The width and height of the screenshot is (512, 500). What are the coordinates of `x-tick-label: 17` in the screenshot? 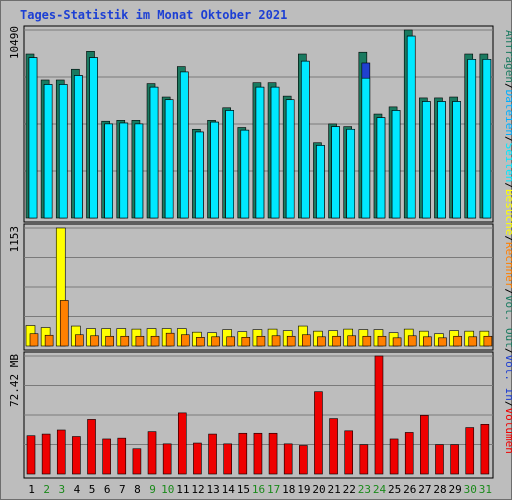 It's located at (273, 489).